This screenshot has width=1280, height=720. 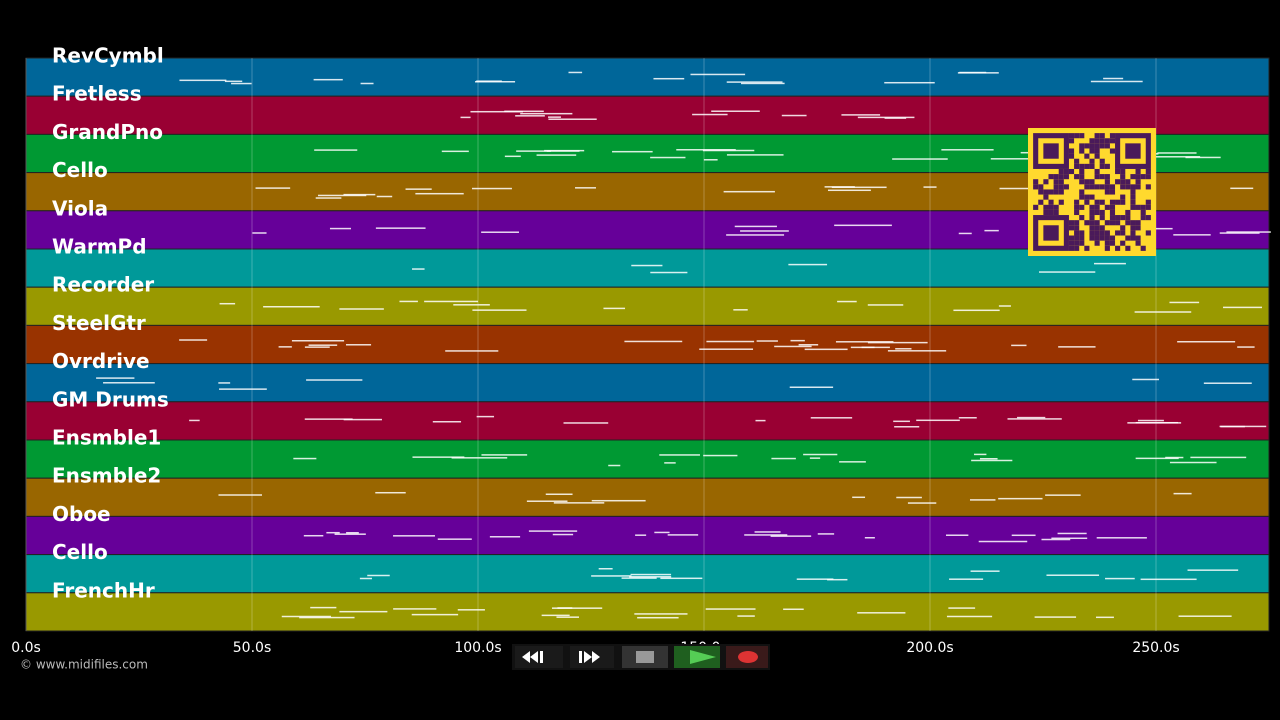 I want to click on rewind-button, so click(x=539, y=657).